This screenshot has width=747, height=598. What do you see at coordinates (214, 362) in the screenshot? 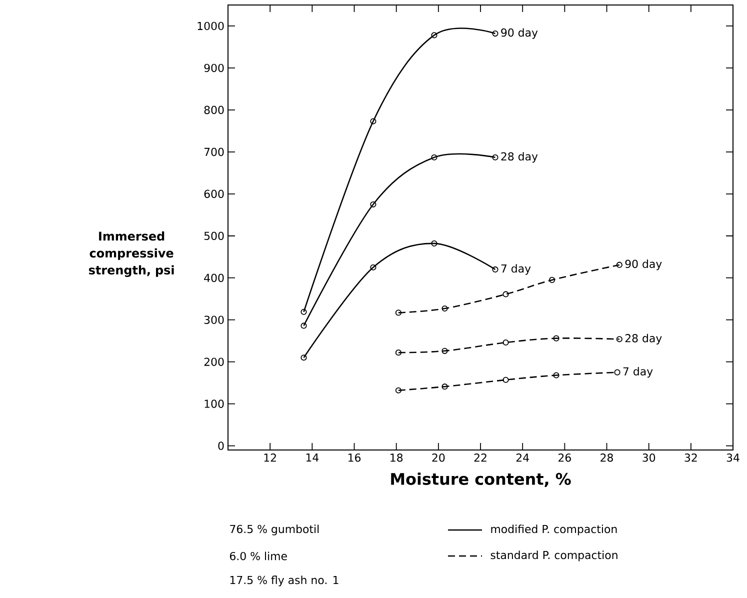
I see `y-tick-label: 200` at bounding box center [214, 362].